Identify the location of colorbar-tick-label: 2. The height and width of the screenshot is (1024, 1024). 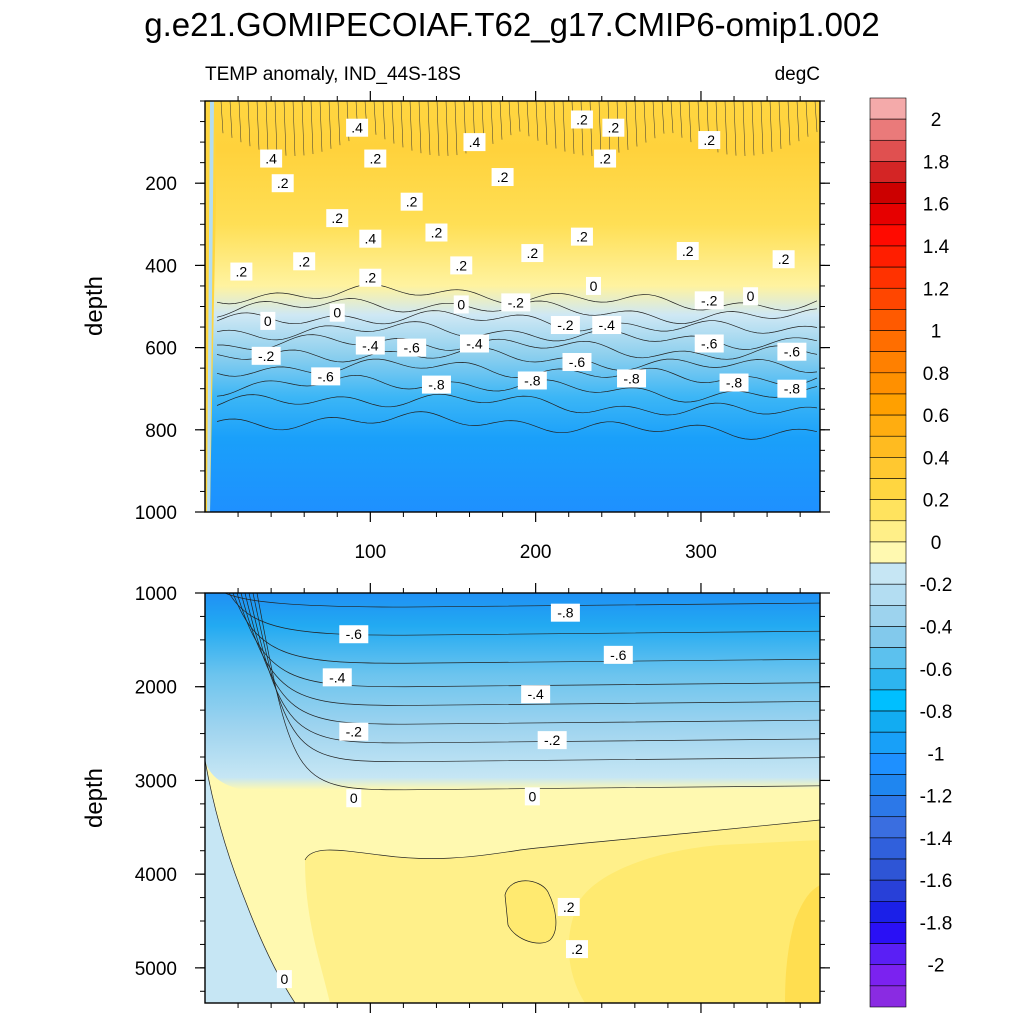
(936, 120).